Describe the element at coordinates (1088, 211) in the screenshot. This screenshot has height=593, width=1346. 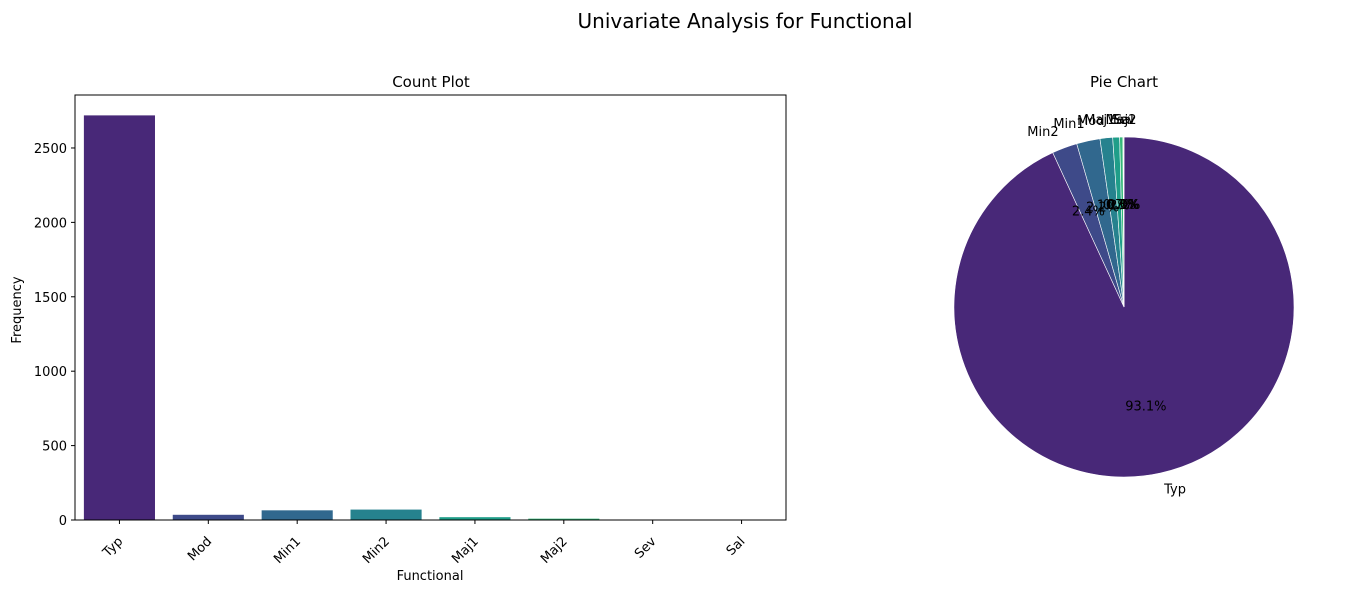
I see `pie-percent-label: 2.4%` at that location.